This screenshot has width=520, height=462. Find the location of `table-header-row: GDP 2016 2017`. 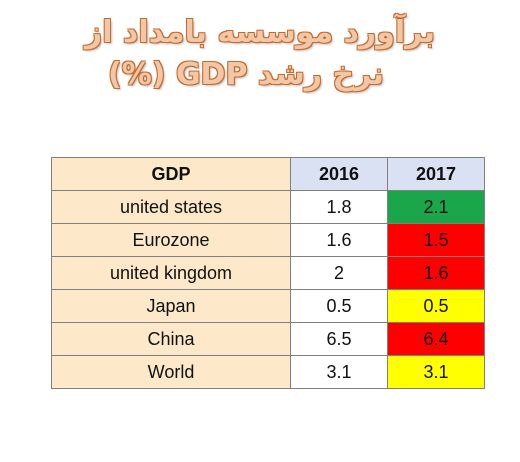

table-header-row: GDP 2016 2017 is located at coordinates (268, 174).